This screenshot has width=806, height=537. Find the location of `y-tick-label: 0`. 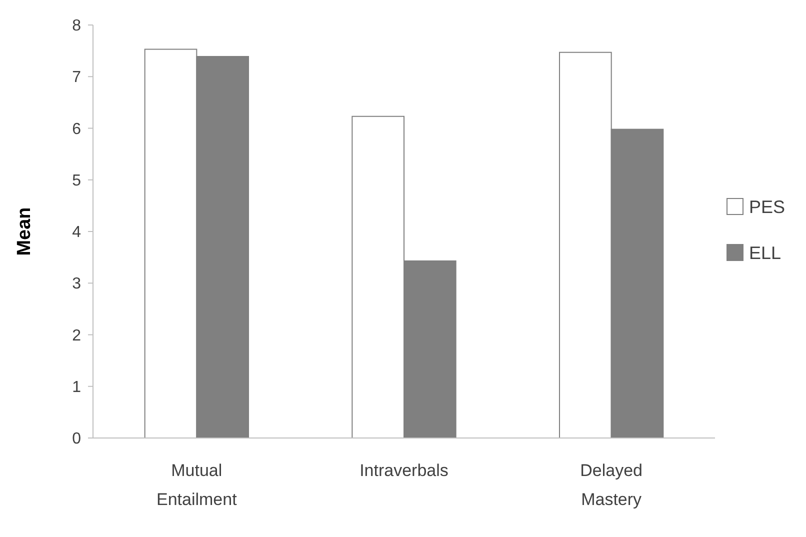

y-tick-label: 0 is located at coordinates (77, 439).